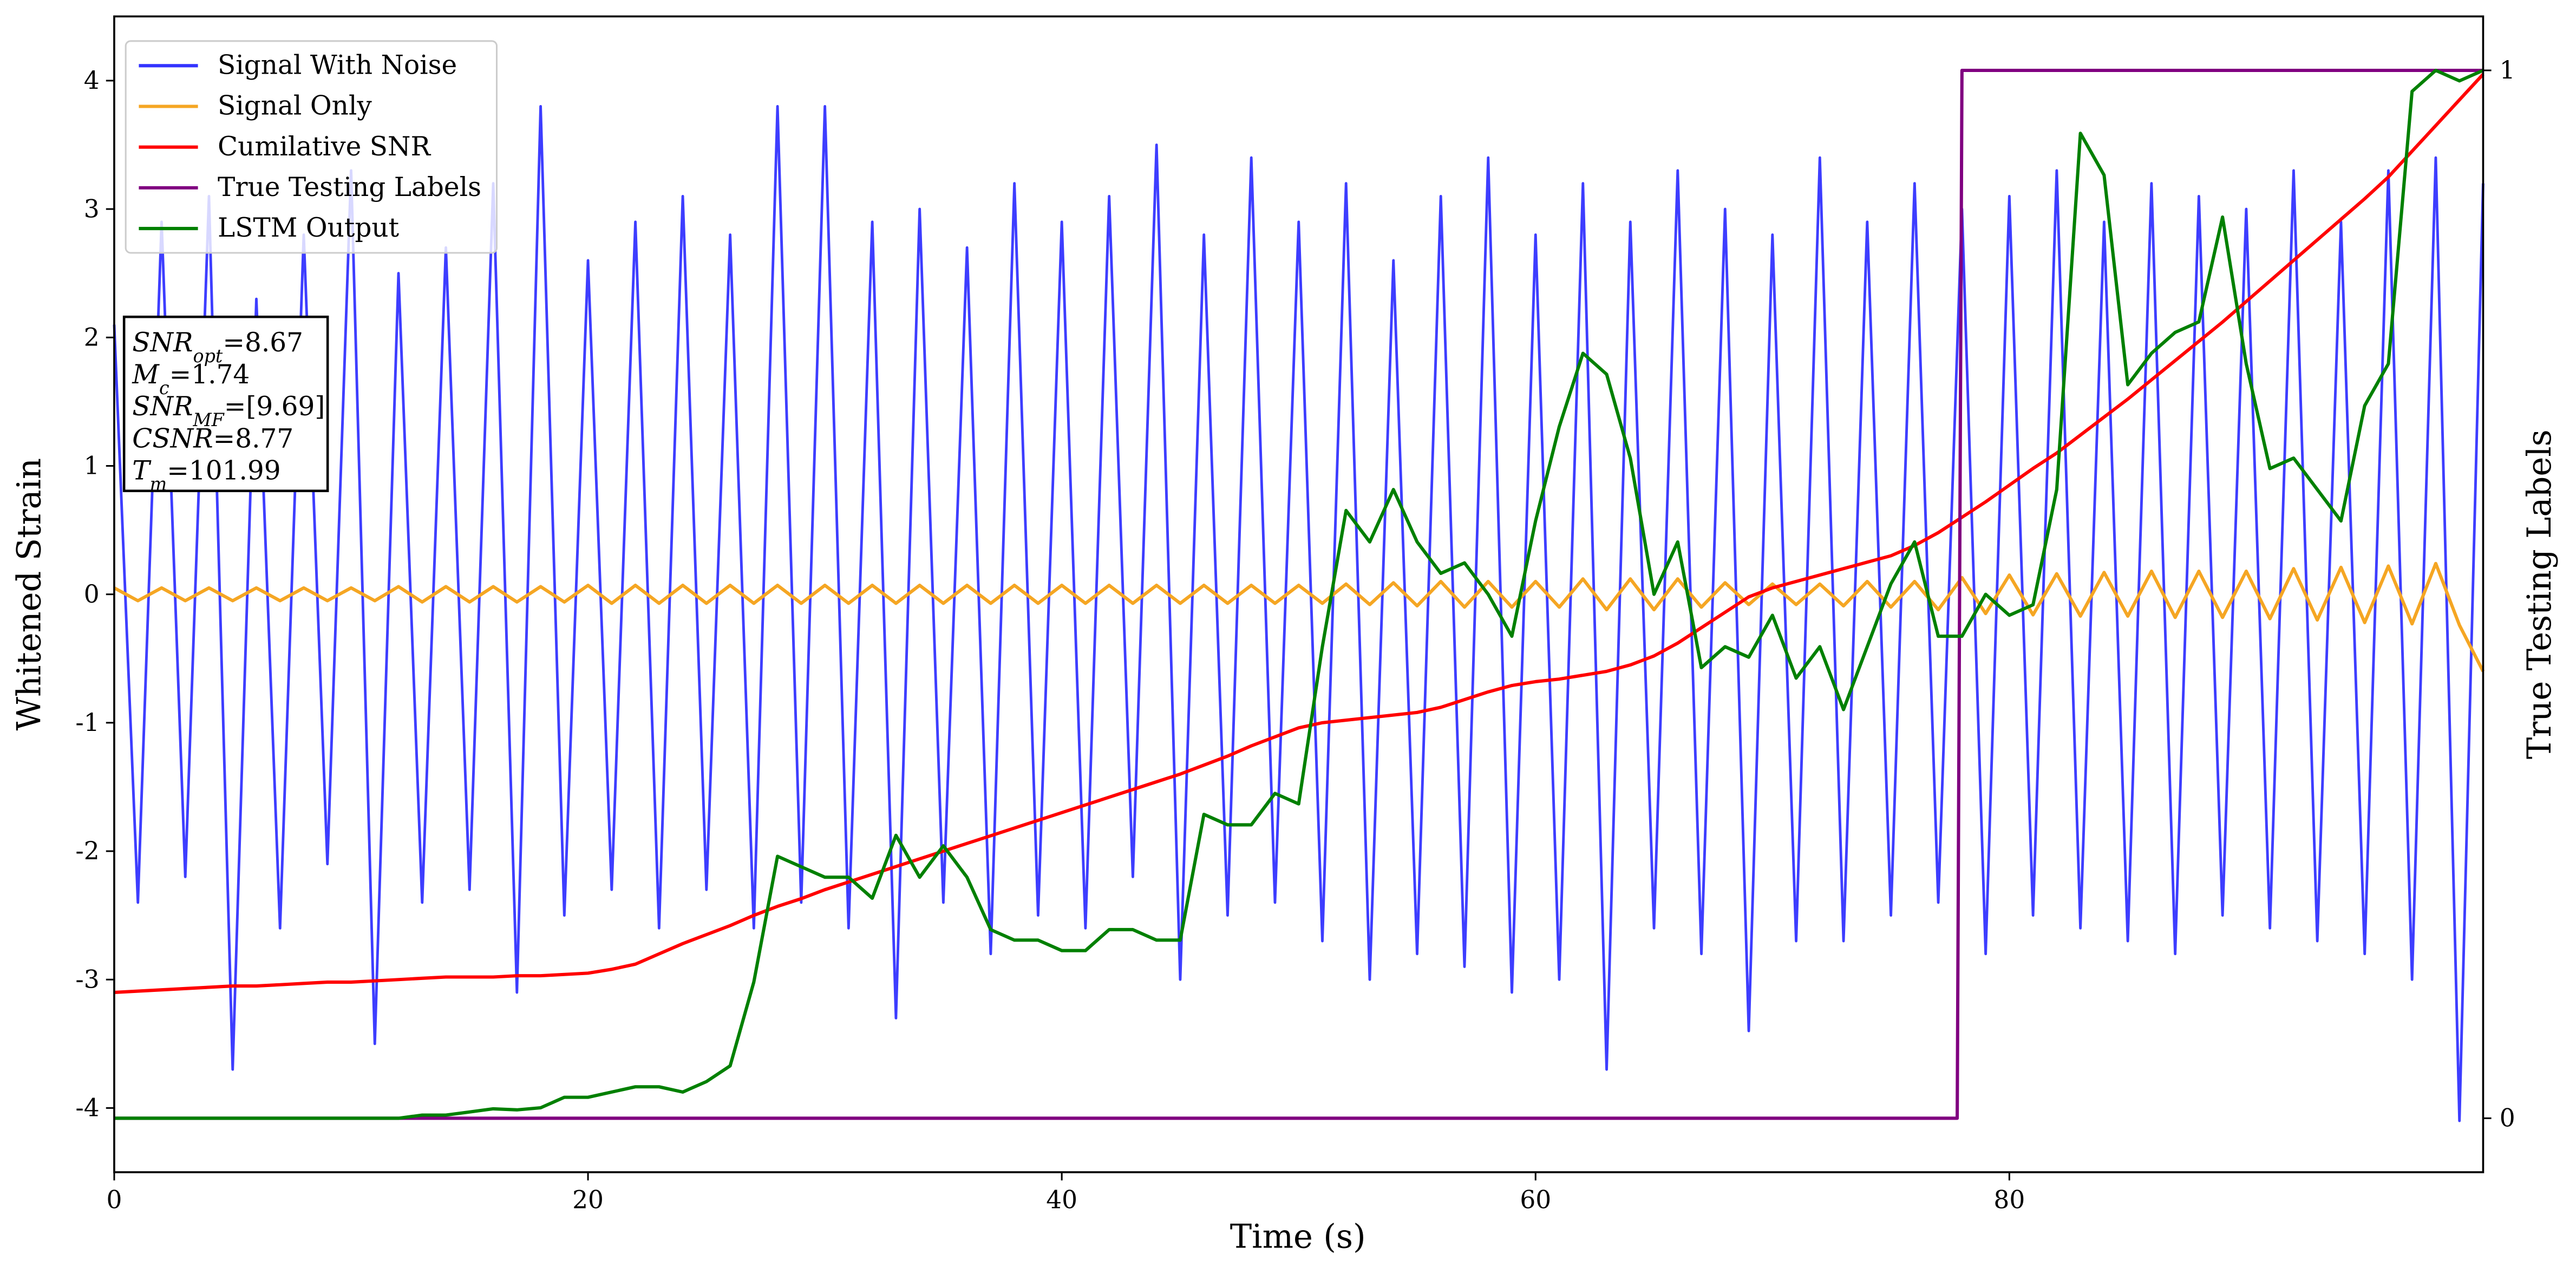 This screenshot has width=2576, height=1274. Describe the element at coordinates (92, 337) in the screenshot. I see `y-tick-label: 2` at that location.